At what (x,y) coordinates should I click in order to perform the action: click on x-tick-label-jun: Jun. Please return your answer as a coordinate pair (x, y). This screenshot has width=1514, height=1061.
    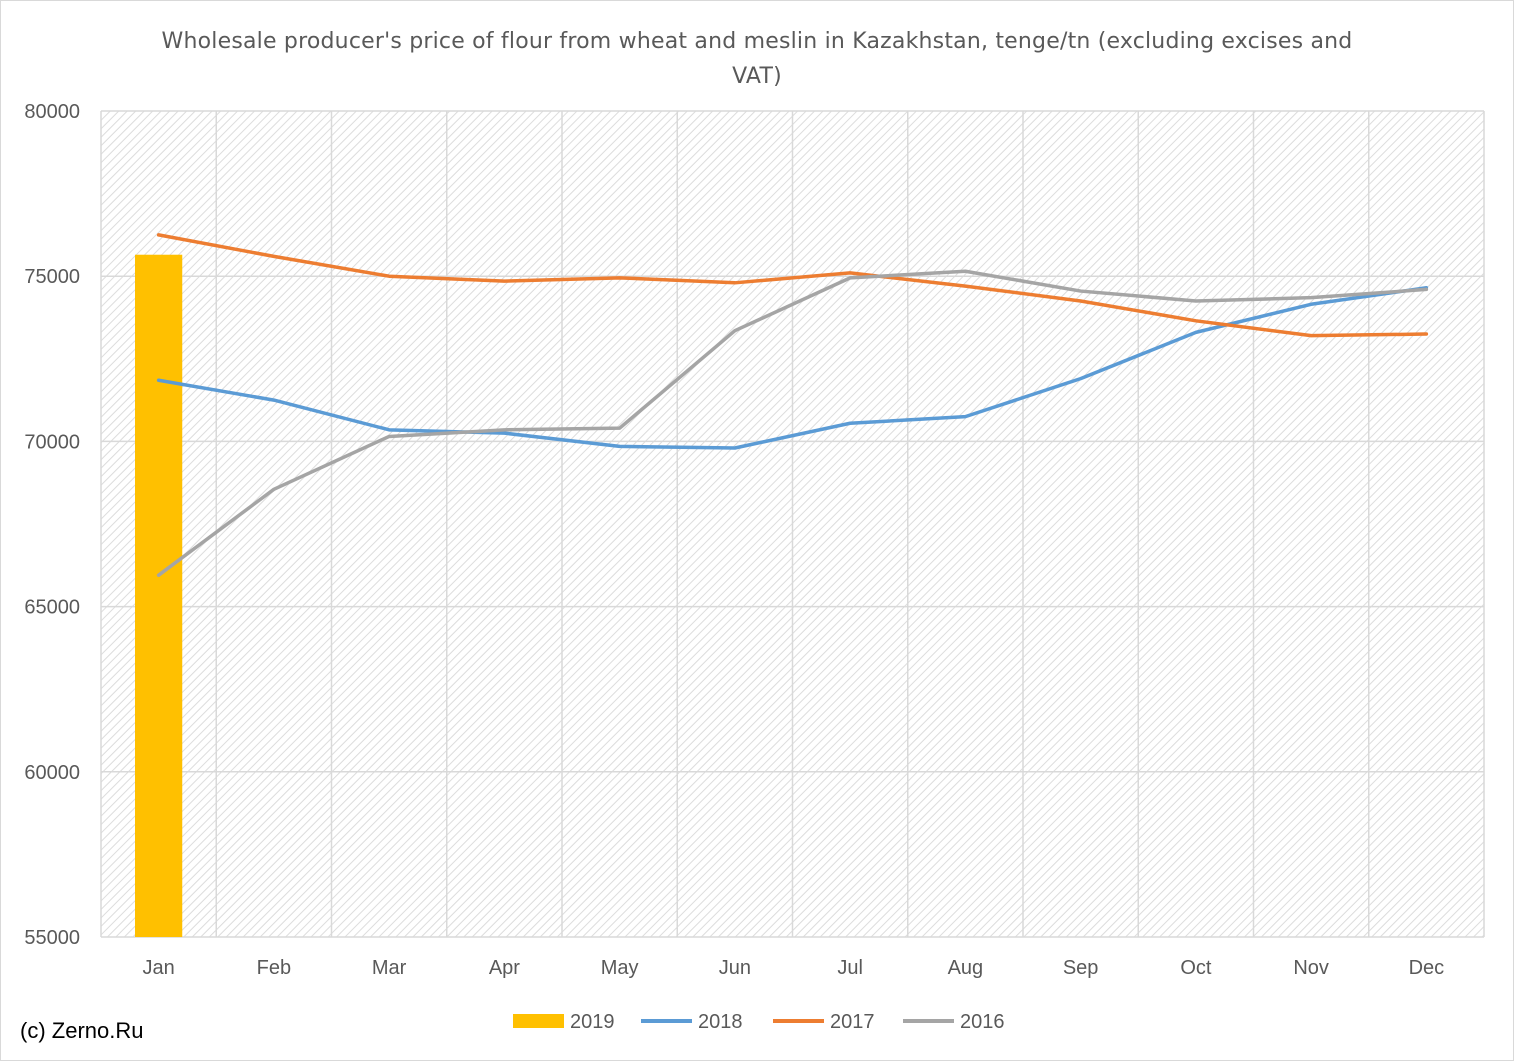
    Looking at the image, I should click on (735, 968).